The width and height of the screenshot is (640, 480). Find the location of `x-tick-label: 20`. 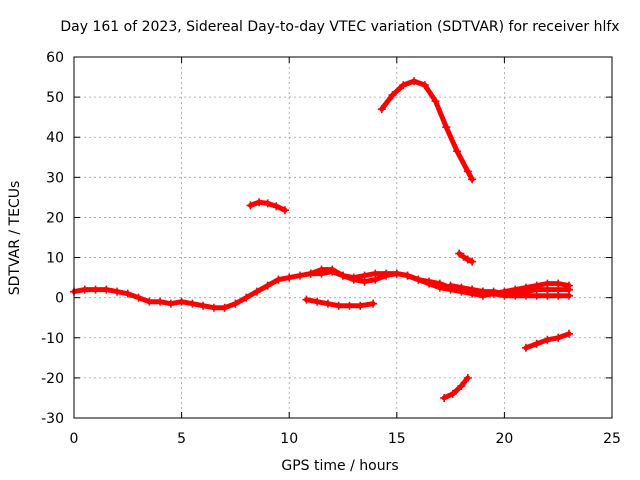

x-tick-label: 20 is located at coordinates (504, 439).